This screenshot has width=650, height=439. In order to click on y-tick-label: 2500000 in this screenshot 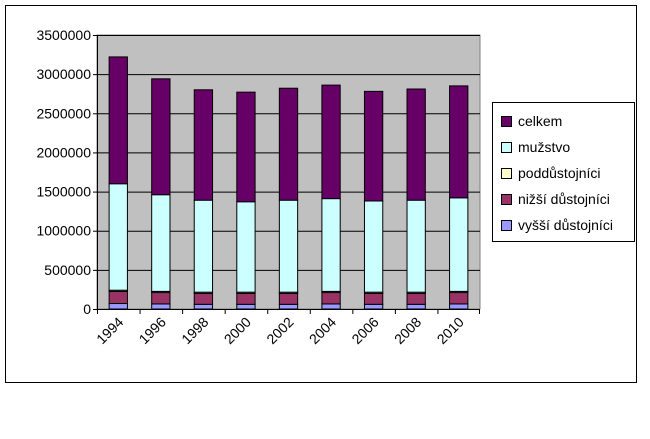, I will do `click(63, 113)`.